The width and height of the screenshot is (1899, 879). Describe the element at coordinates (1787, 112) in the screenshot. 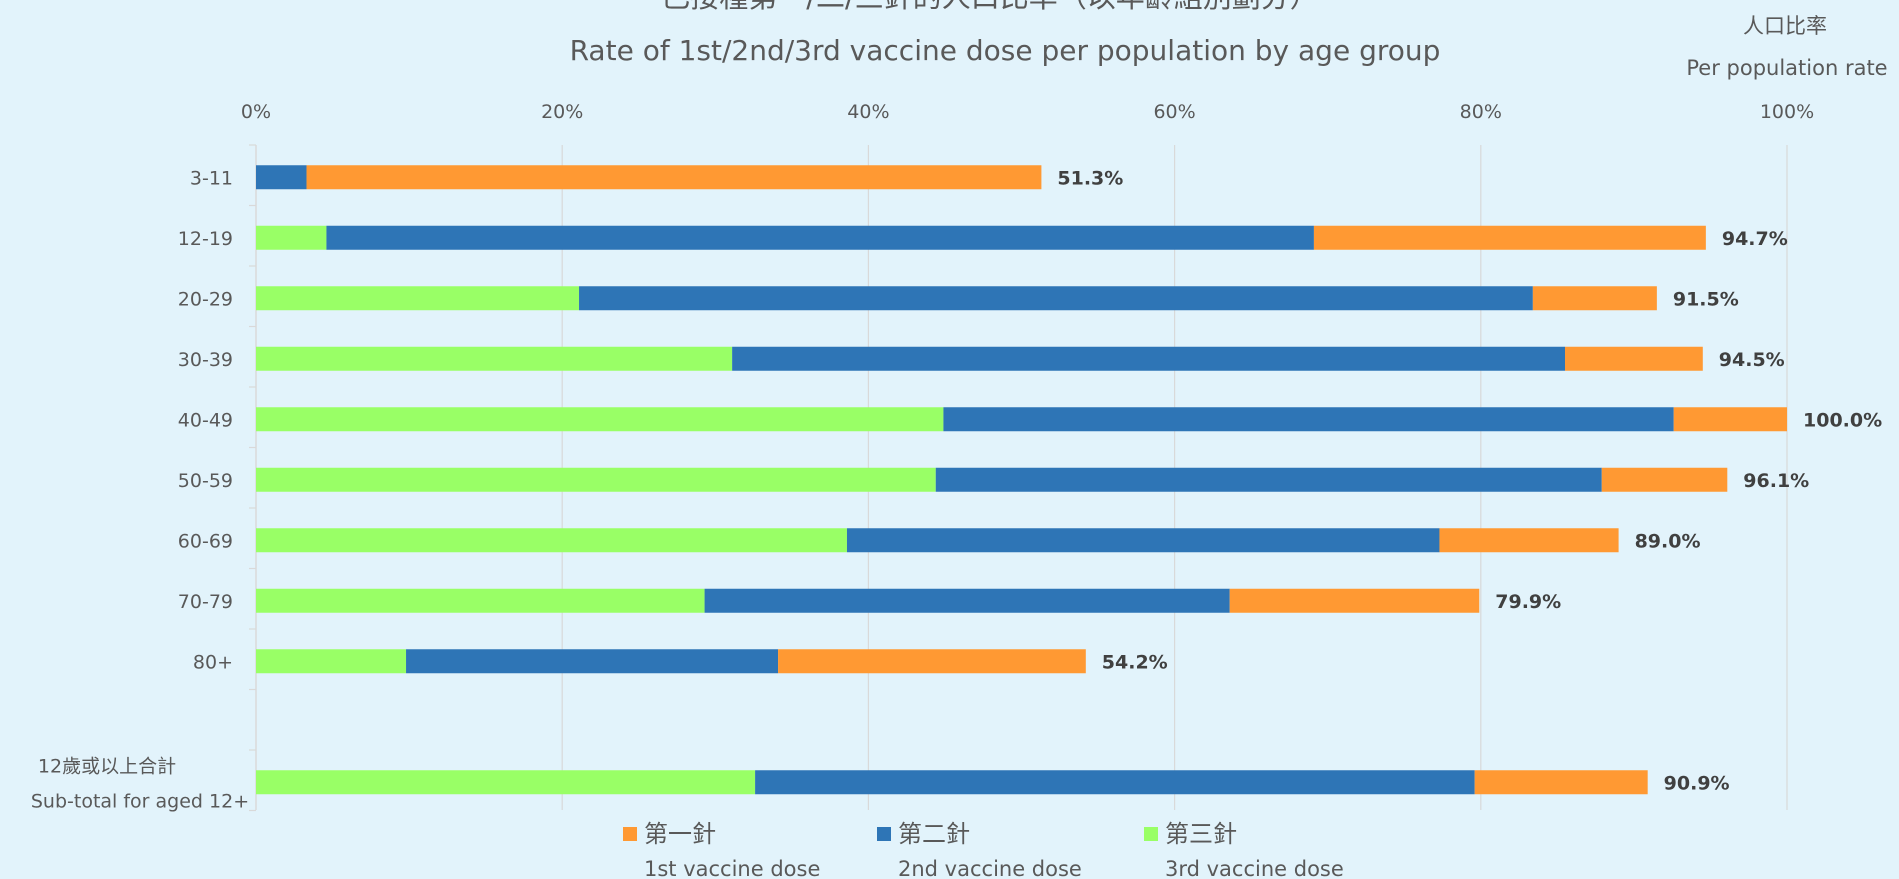

I see `x-tick-label: 100%` at that location.